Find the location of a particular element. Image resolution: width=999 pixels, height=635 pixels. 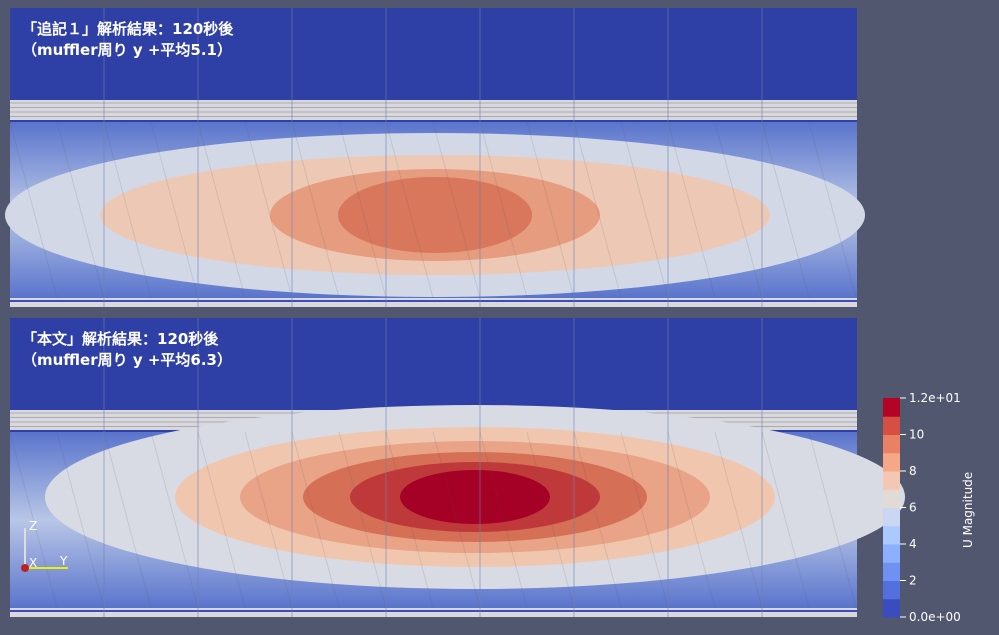

colorbar-title: U Magnitude is located at coordinates (968, 510).